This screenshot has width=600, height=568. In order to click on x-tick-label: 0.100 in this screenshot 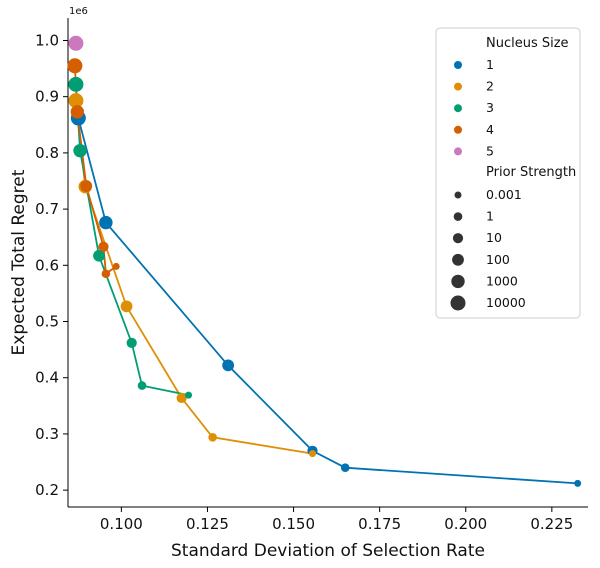, I will do `click(121, 524)`.